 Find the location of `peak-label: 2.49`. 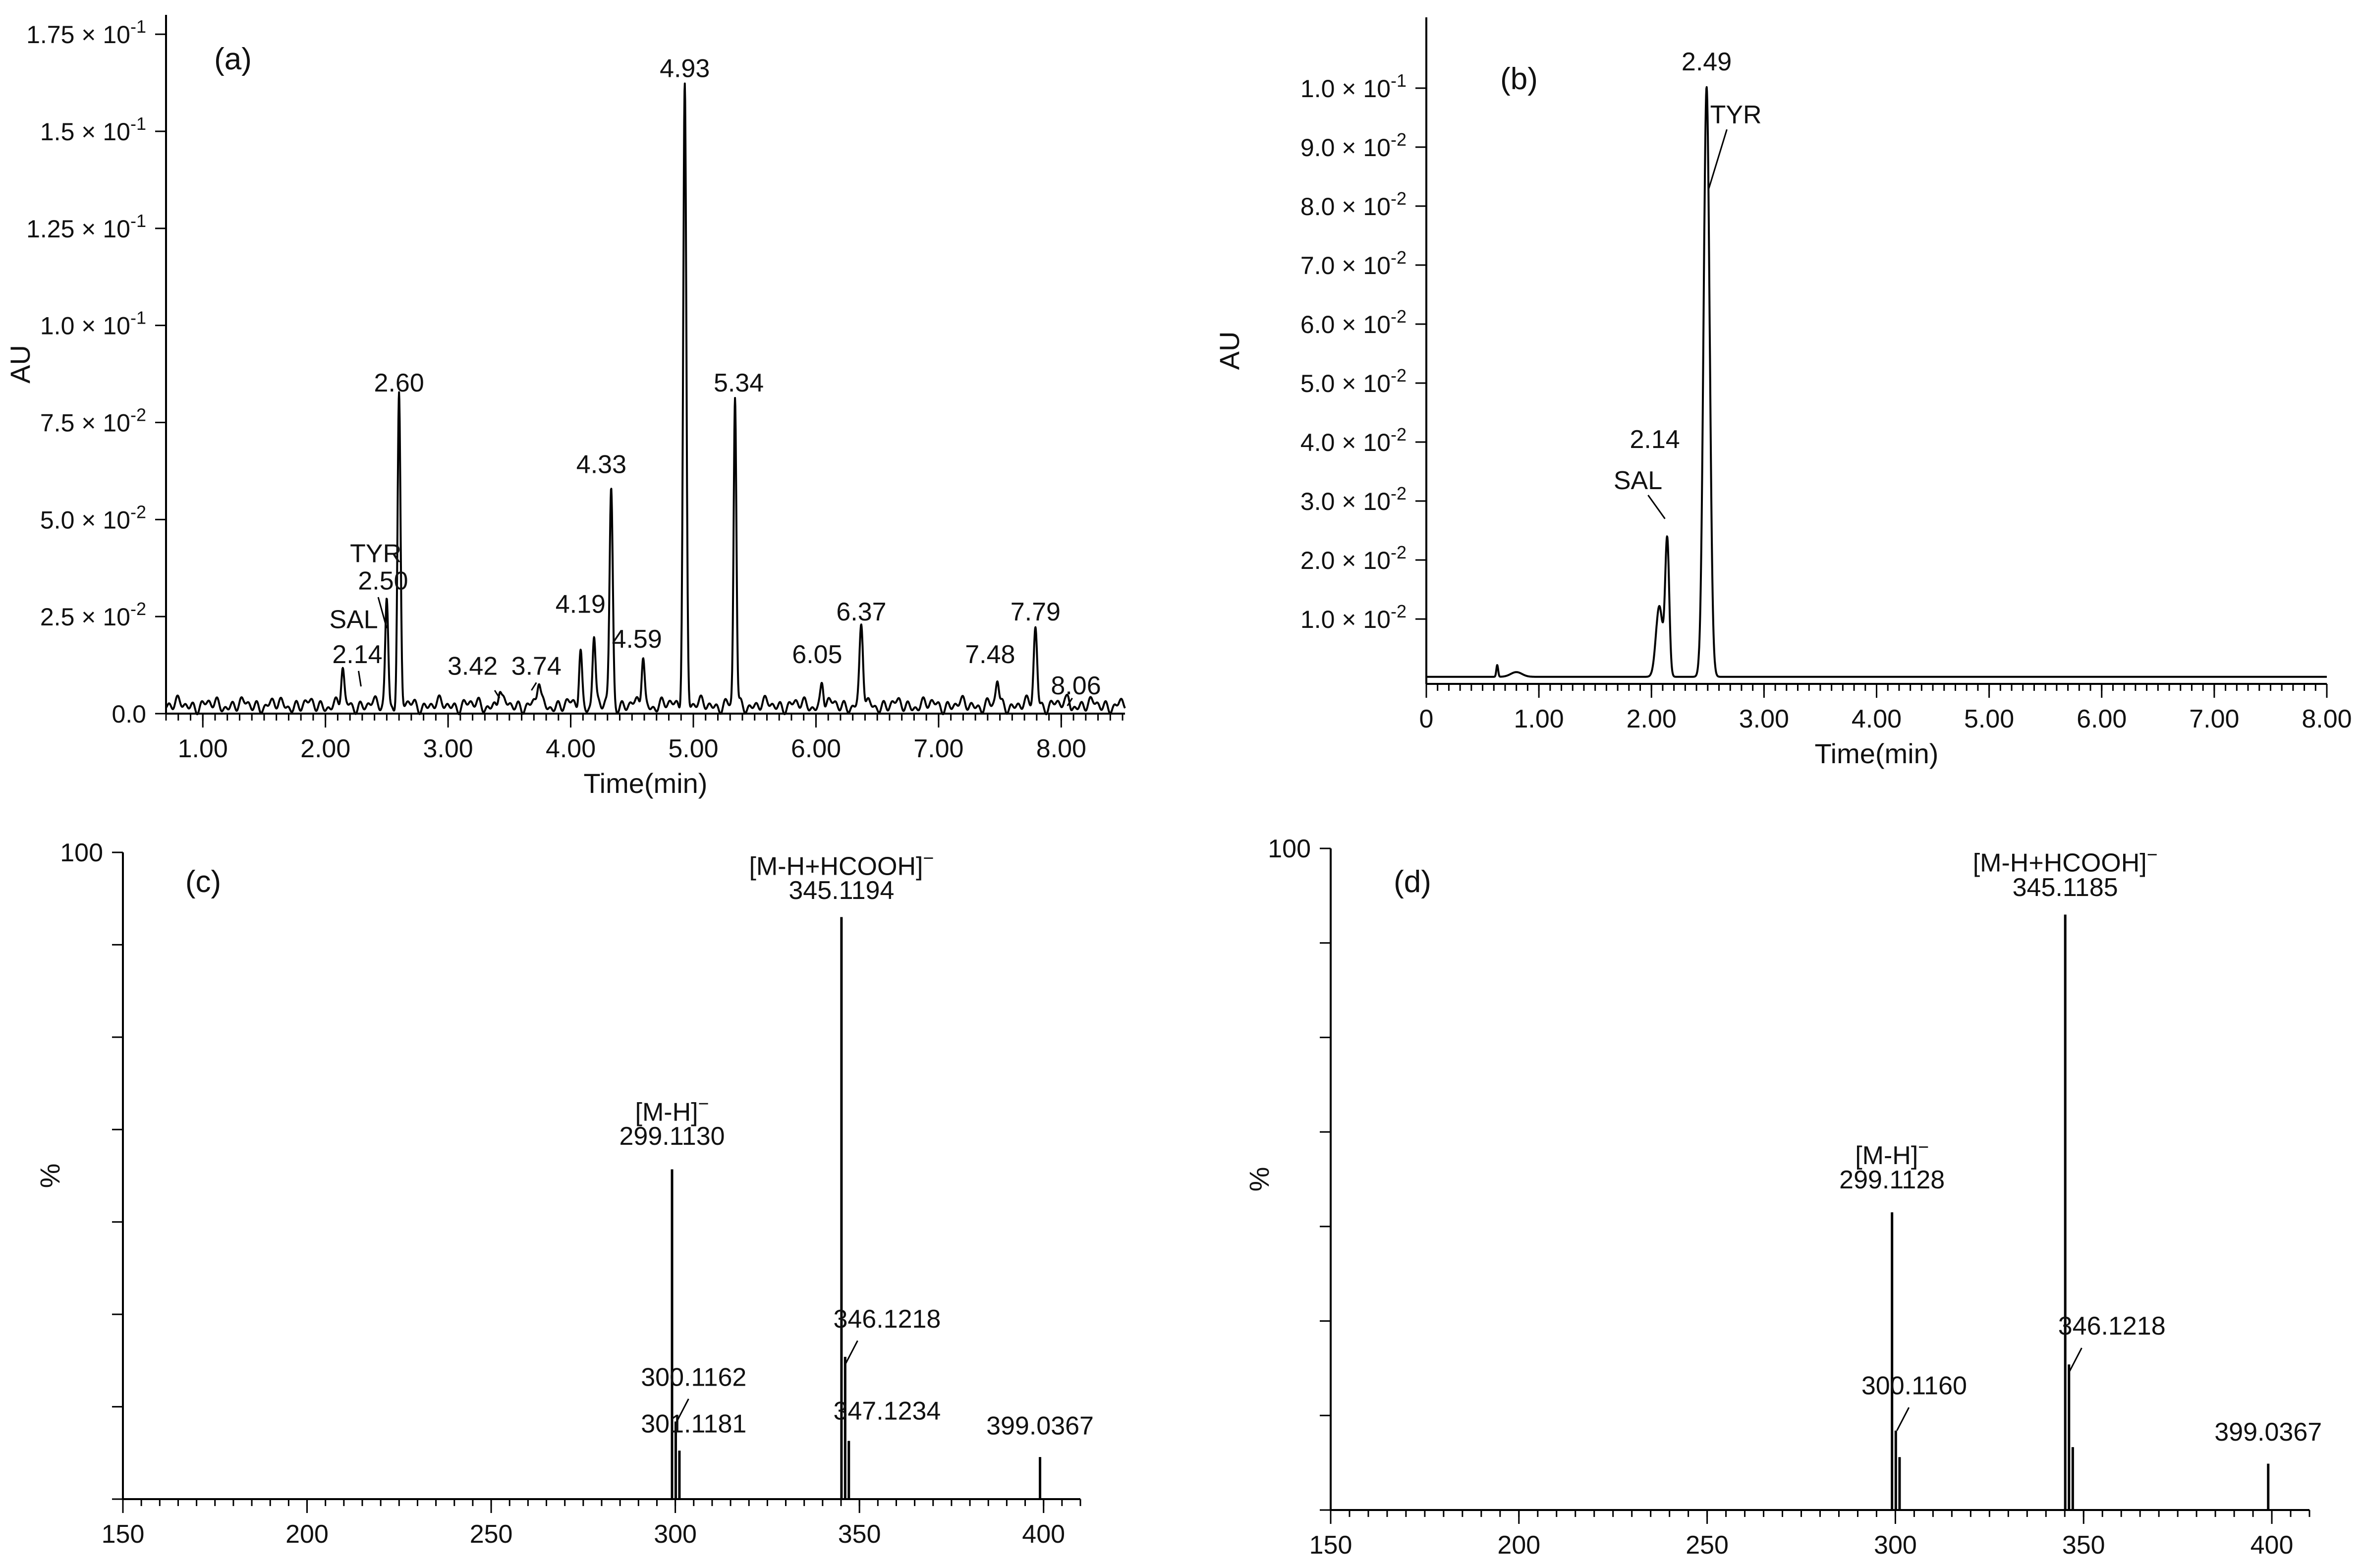

peak-label: 2.49 is located at coordinates (1707, 62).